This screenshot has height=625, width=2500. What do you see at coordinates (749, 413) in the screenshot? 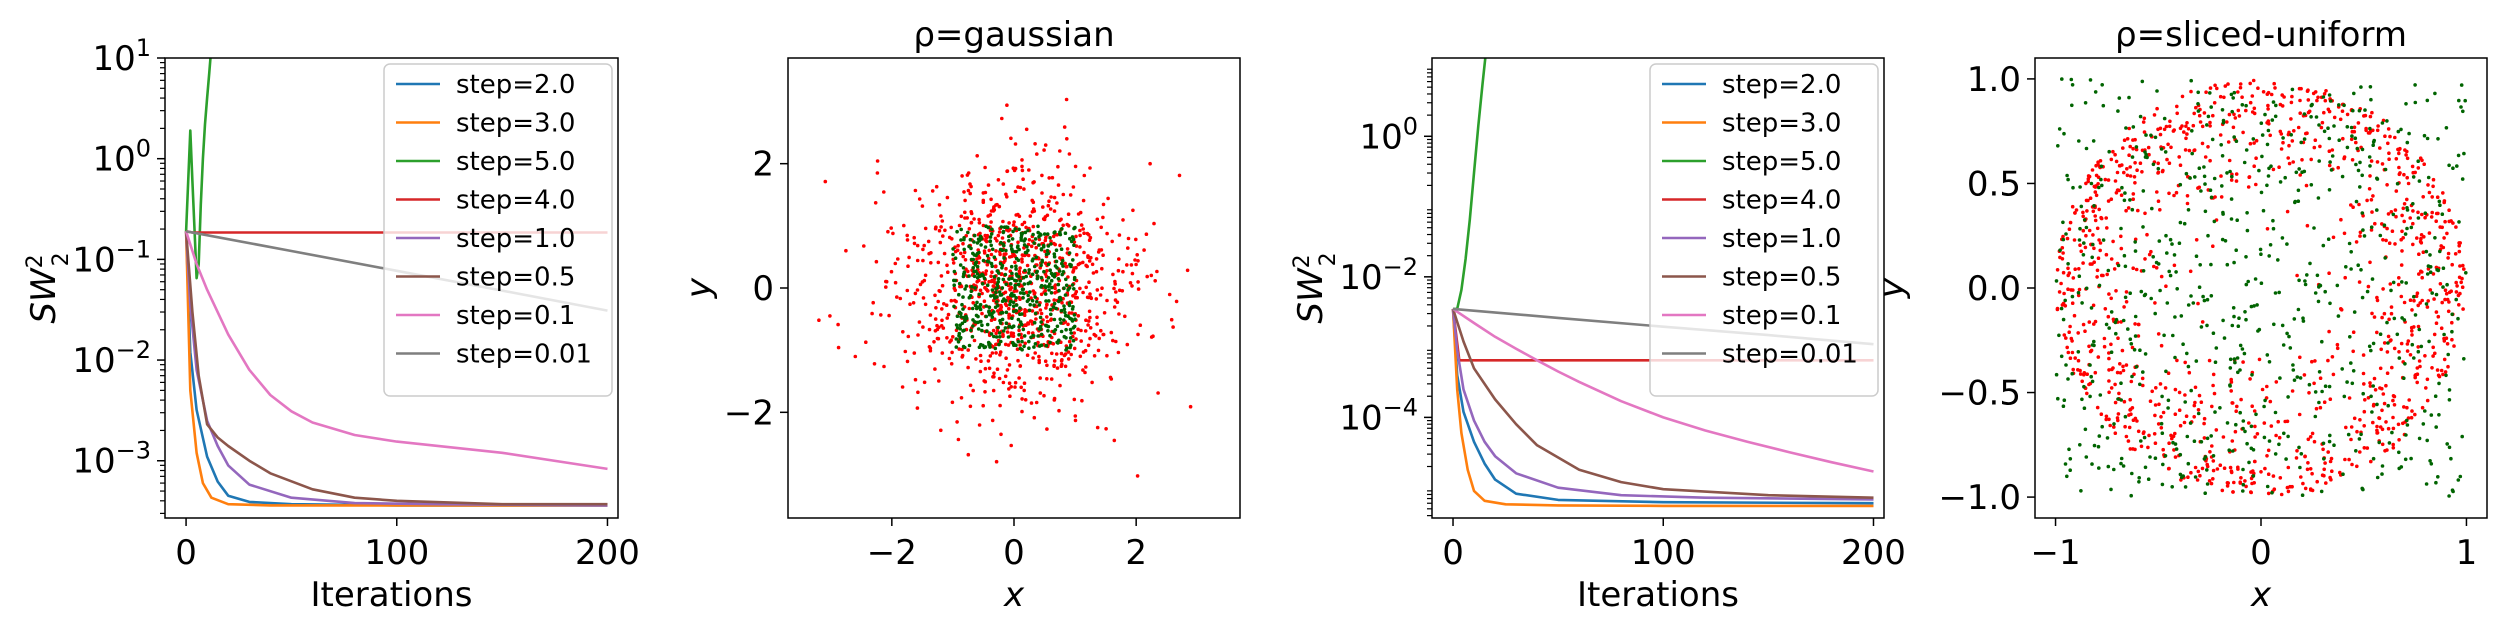
I see `y-tick-label: −2` at bounding box center [749, 413].